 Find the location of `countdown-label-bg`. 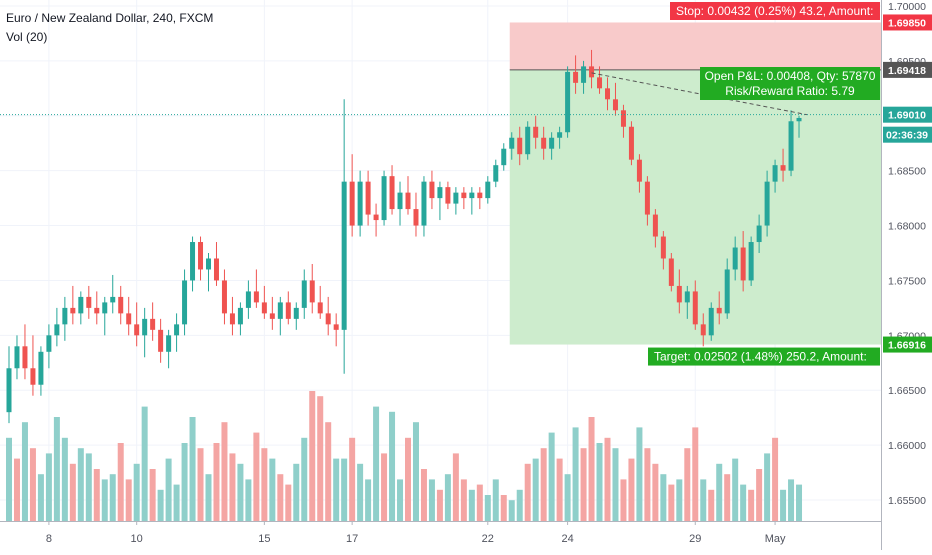

countdown-label-bg is located at coordinates (907, 134).